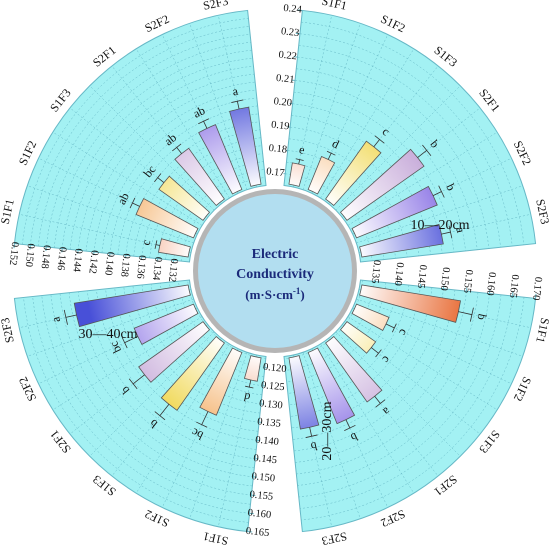  I want to click on tick-label: 0.142, so click(92, 262).